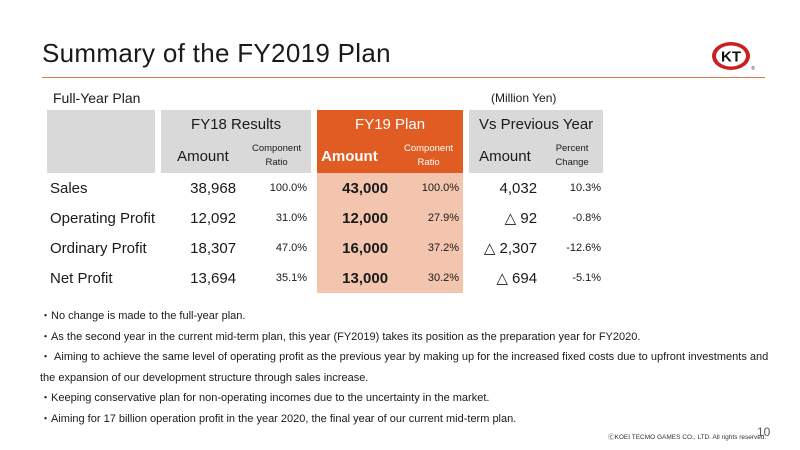 This screenshot has height=450, width=800. I want to click on koei-tecmo-logo: KT ®, so click(733, 57).